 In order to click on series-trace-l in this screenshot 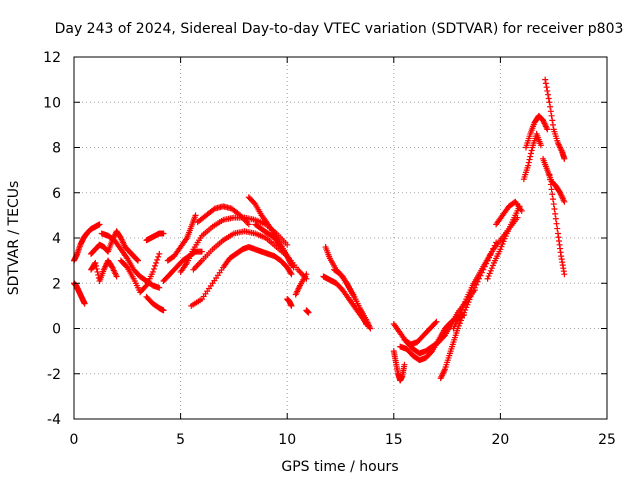, I will do `click(241, 276)`.